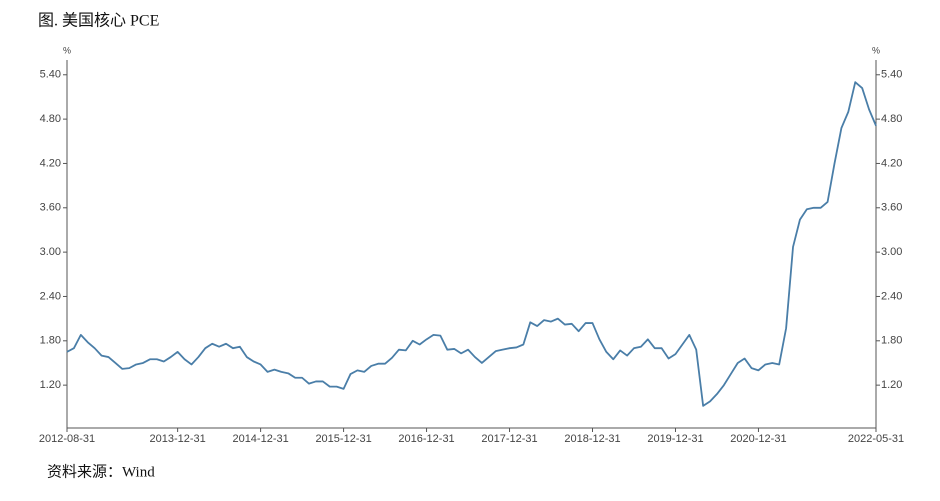 Image resolution: width=940 pixels, height=501 pixels. Describe the element at coordinates (50, 385) in the screenshot. I see `y-tick-label: 1.20` at that location.